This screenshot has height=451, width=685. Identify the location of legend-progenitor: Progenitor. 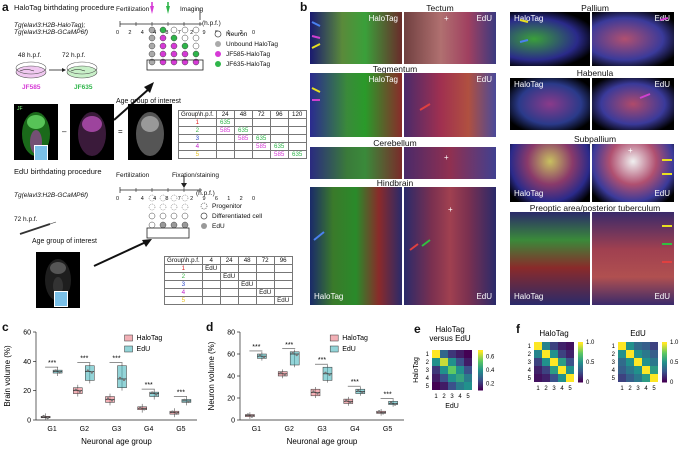
(227, 206).